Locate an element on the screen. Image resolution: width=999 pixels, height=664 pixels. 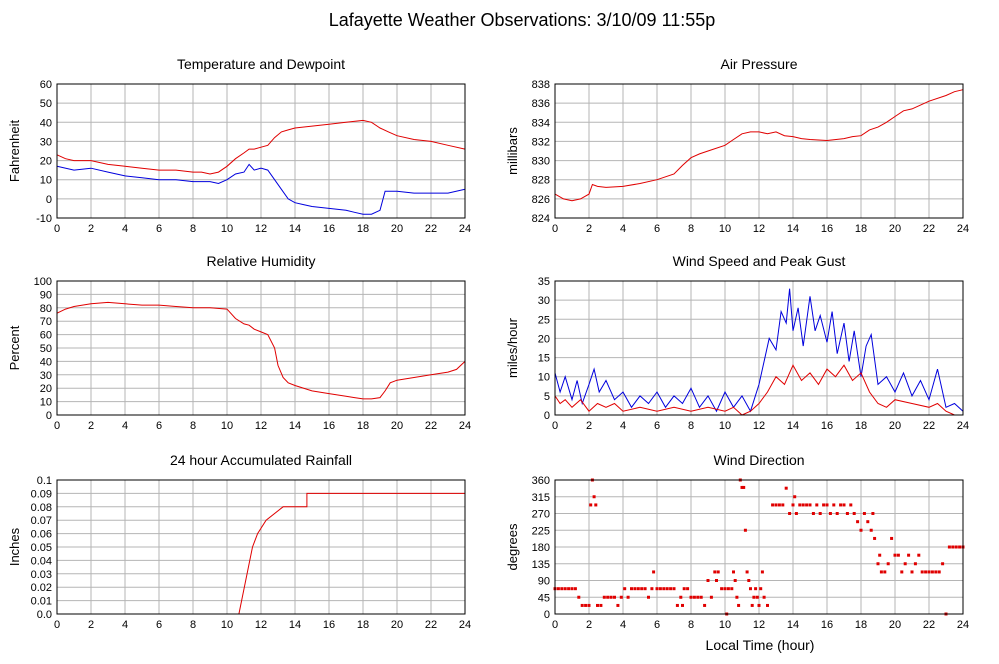
y-tick-label: 10 is located at coordinates (46, 181).